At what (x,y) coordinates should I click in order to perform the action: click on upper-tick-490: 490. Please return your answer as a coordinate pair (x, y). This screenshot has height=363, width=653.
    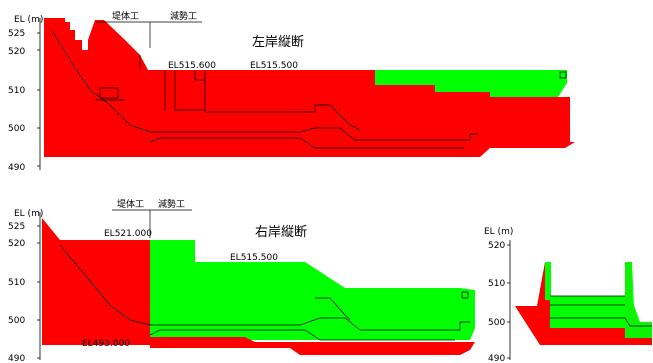
    Looking at the image, I should click on (16, 168).